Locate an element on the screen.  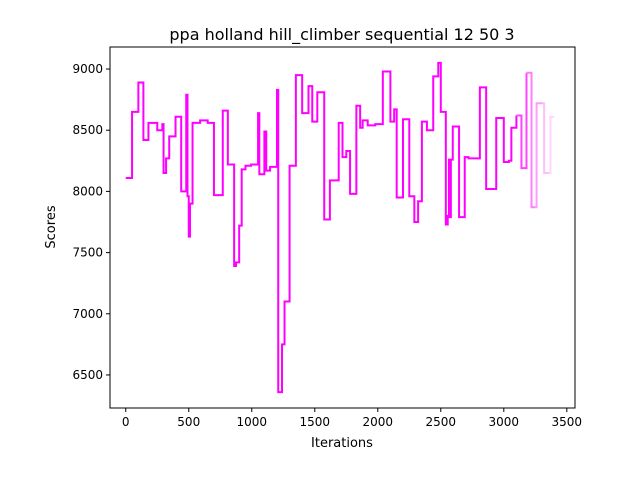
y-tick-label: 9000 is located at coordinates (87, 69).